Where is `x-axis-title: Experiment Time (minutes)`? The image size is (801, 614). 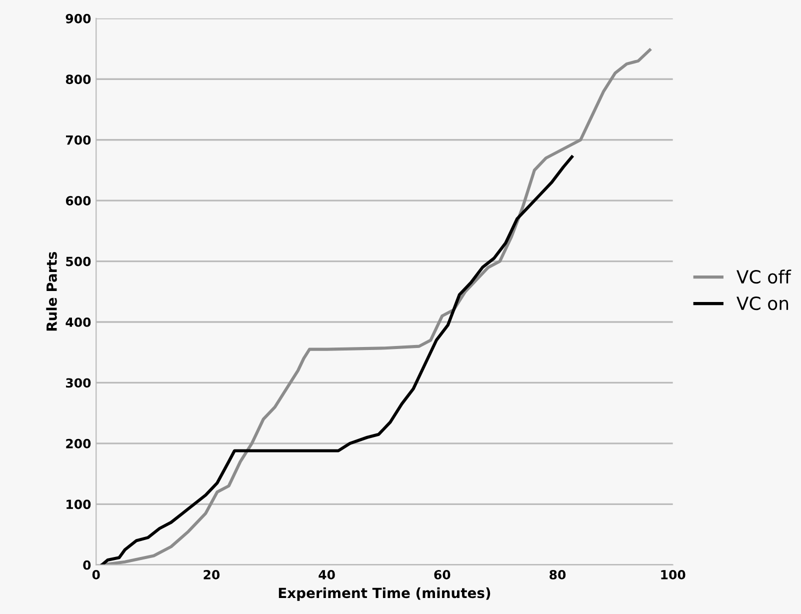 x-axis-title: Experiment Time (minutes) is located at coordinates (384, 594).